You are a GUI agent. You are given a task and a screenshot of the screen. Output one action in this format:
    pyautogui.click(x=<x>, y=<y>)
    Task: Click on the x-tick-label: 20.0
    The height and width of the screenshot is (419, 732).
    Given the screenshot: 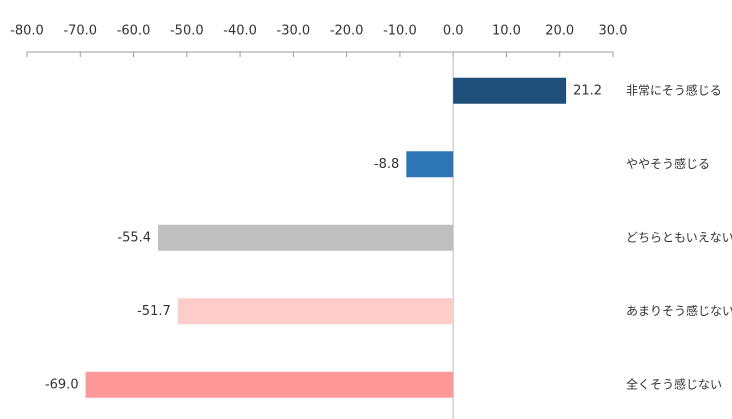 What is the action you would take?
    pyautogui.click(x=559, y=31)
    